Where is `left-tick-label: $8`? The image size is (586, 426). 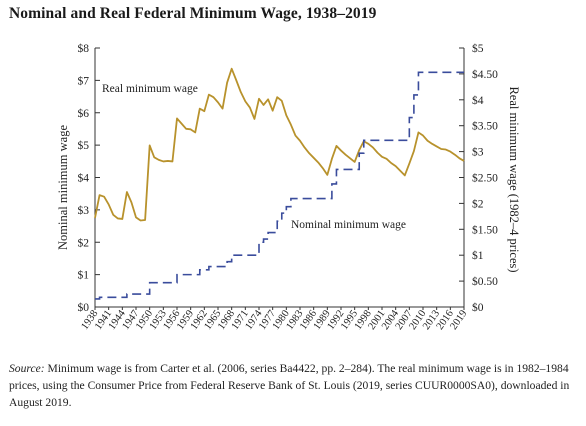 left-tick-label: $8 is located at coordinates (84, 48).